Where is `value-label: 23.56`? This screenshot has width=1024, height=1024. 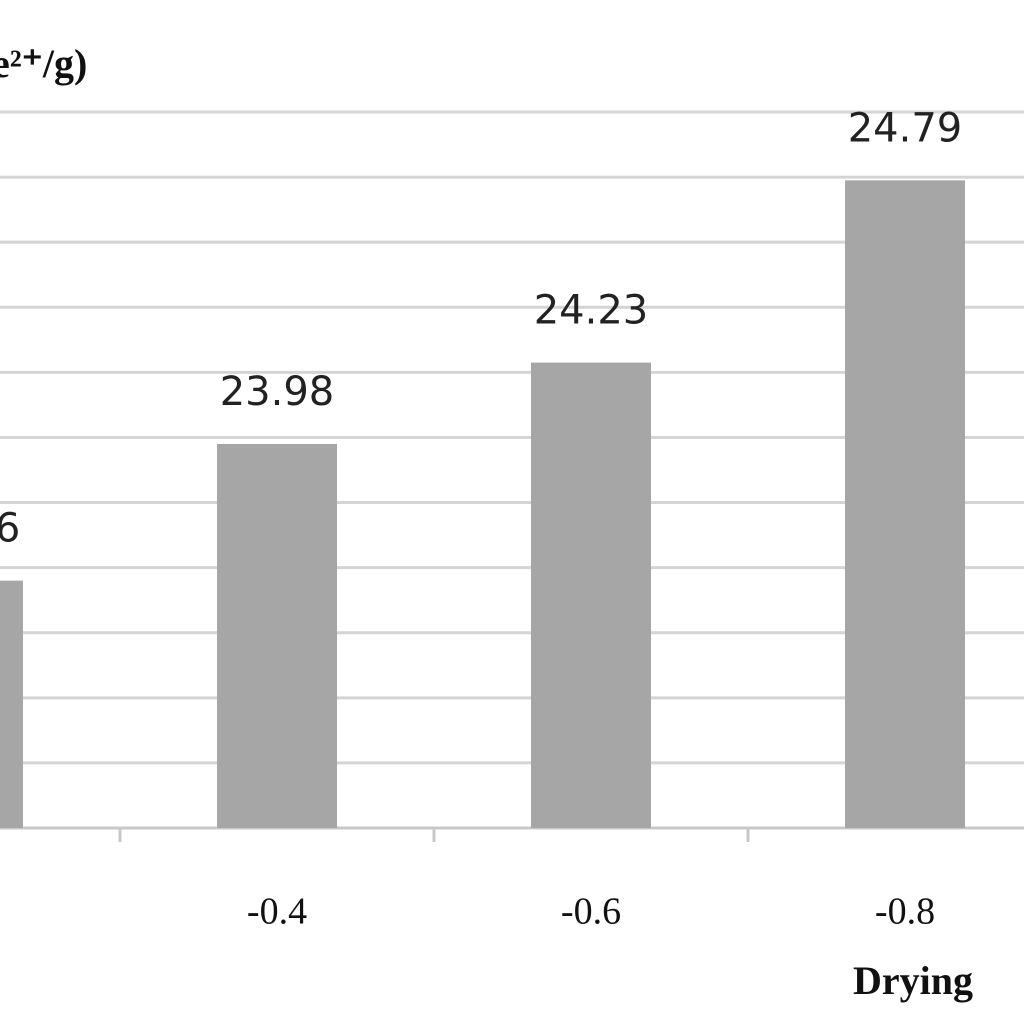
value-label: 23.56 is located at coordinates (10, 529).